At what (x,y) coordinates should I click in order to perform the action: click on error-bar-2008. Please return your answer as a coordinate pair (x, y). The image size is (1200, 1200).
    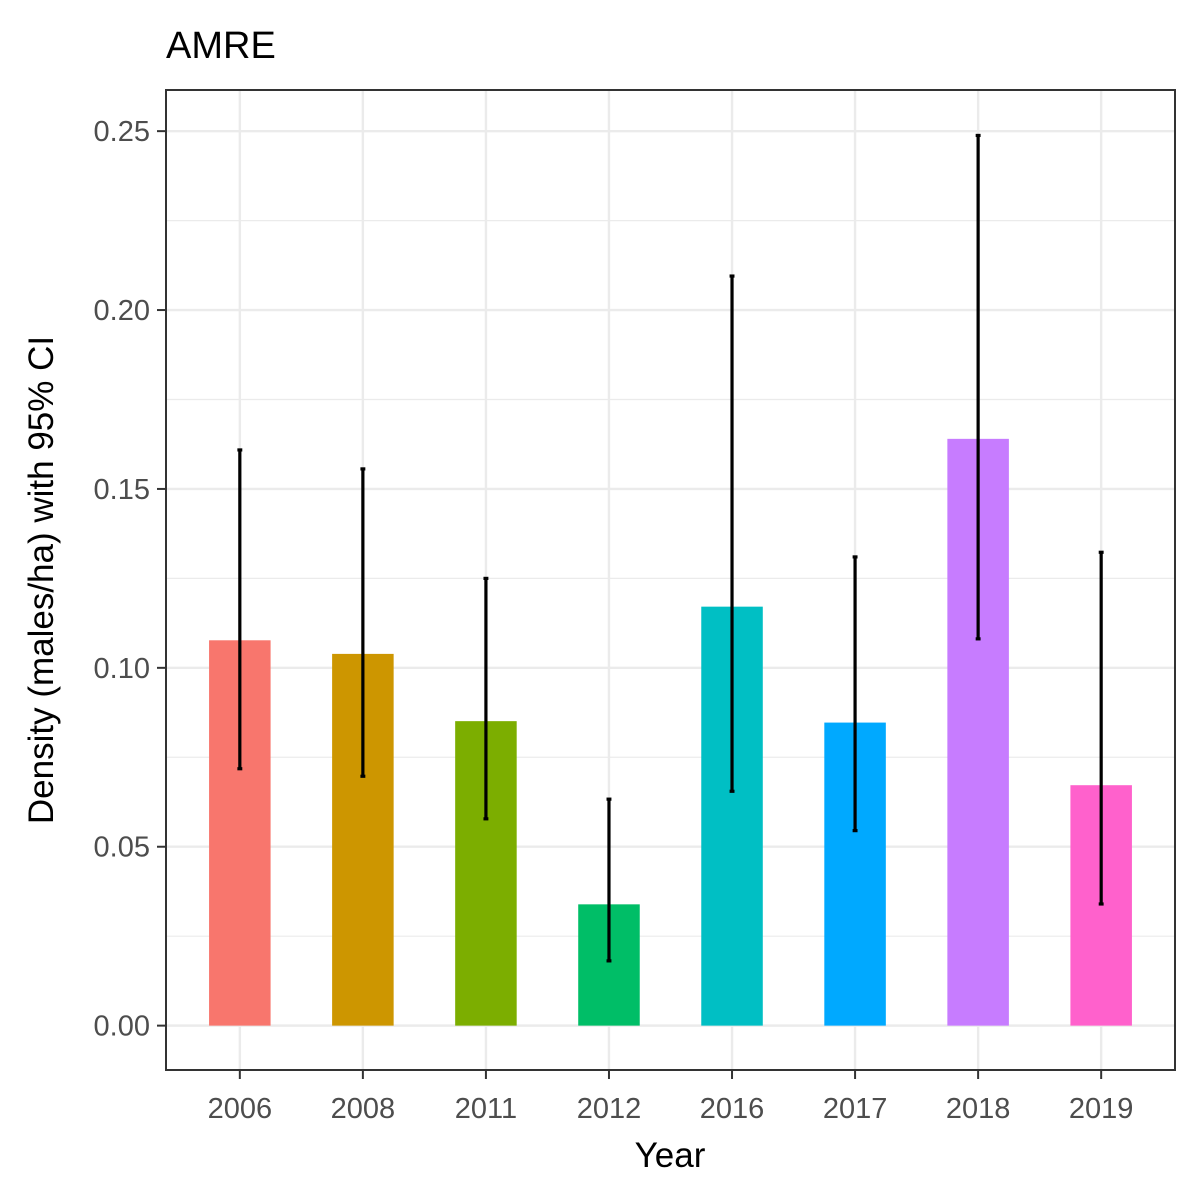
    Looking at the image, I should click on (363, 622).